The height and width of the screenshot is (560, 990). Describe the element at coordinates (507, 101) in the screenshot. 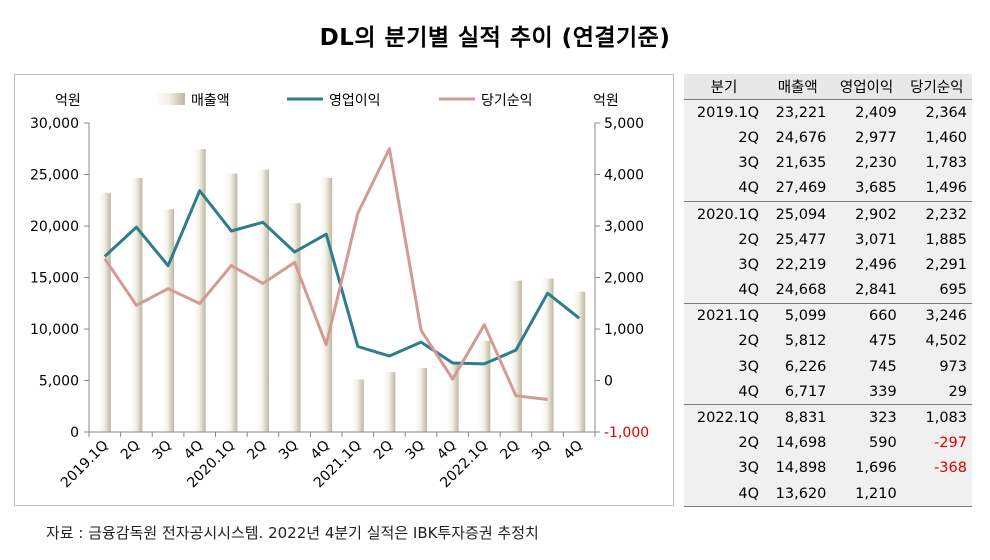

I see `legend-label: 당기순익` at that location.